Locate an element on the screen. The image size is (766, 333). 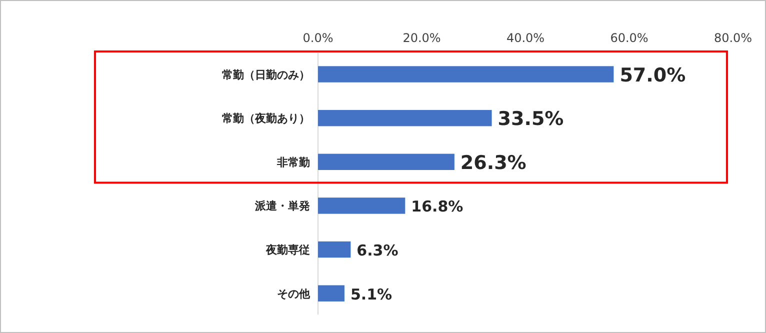
x-tick-label: 60.0% is located at coordinates (629, 38).